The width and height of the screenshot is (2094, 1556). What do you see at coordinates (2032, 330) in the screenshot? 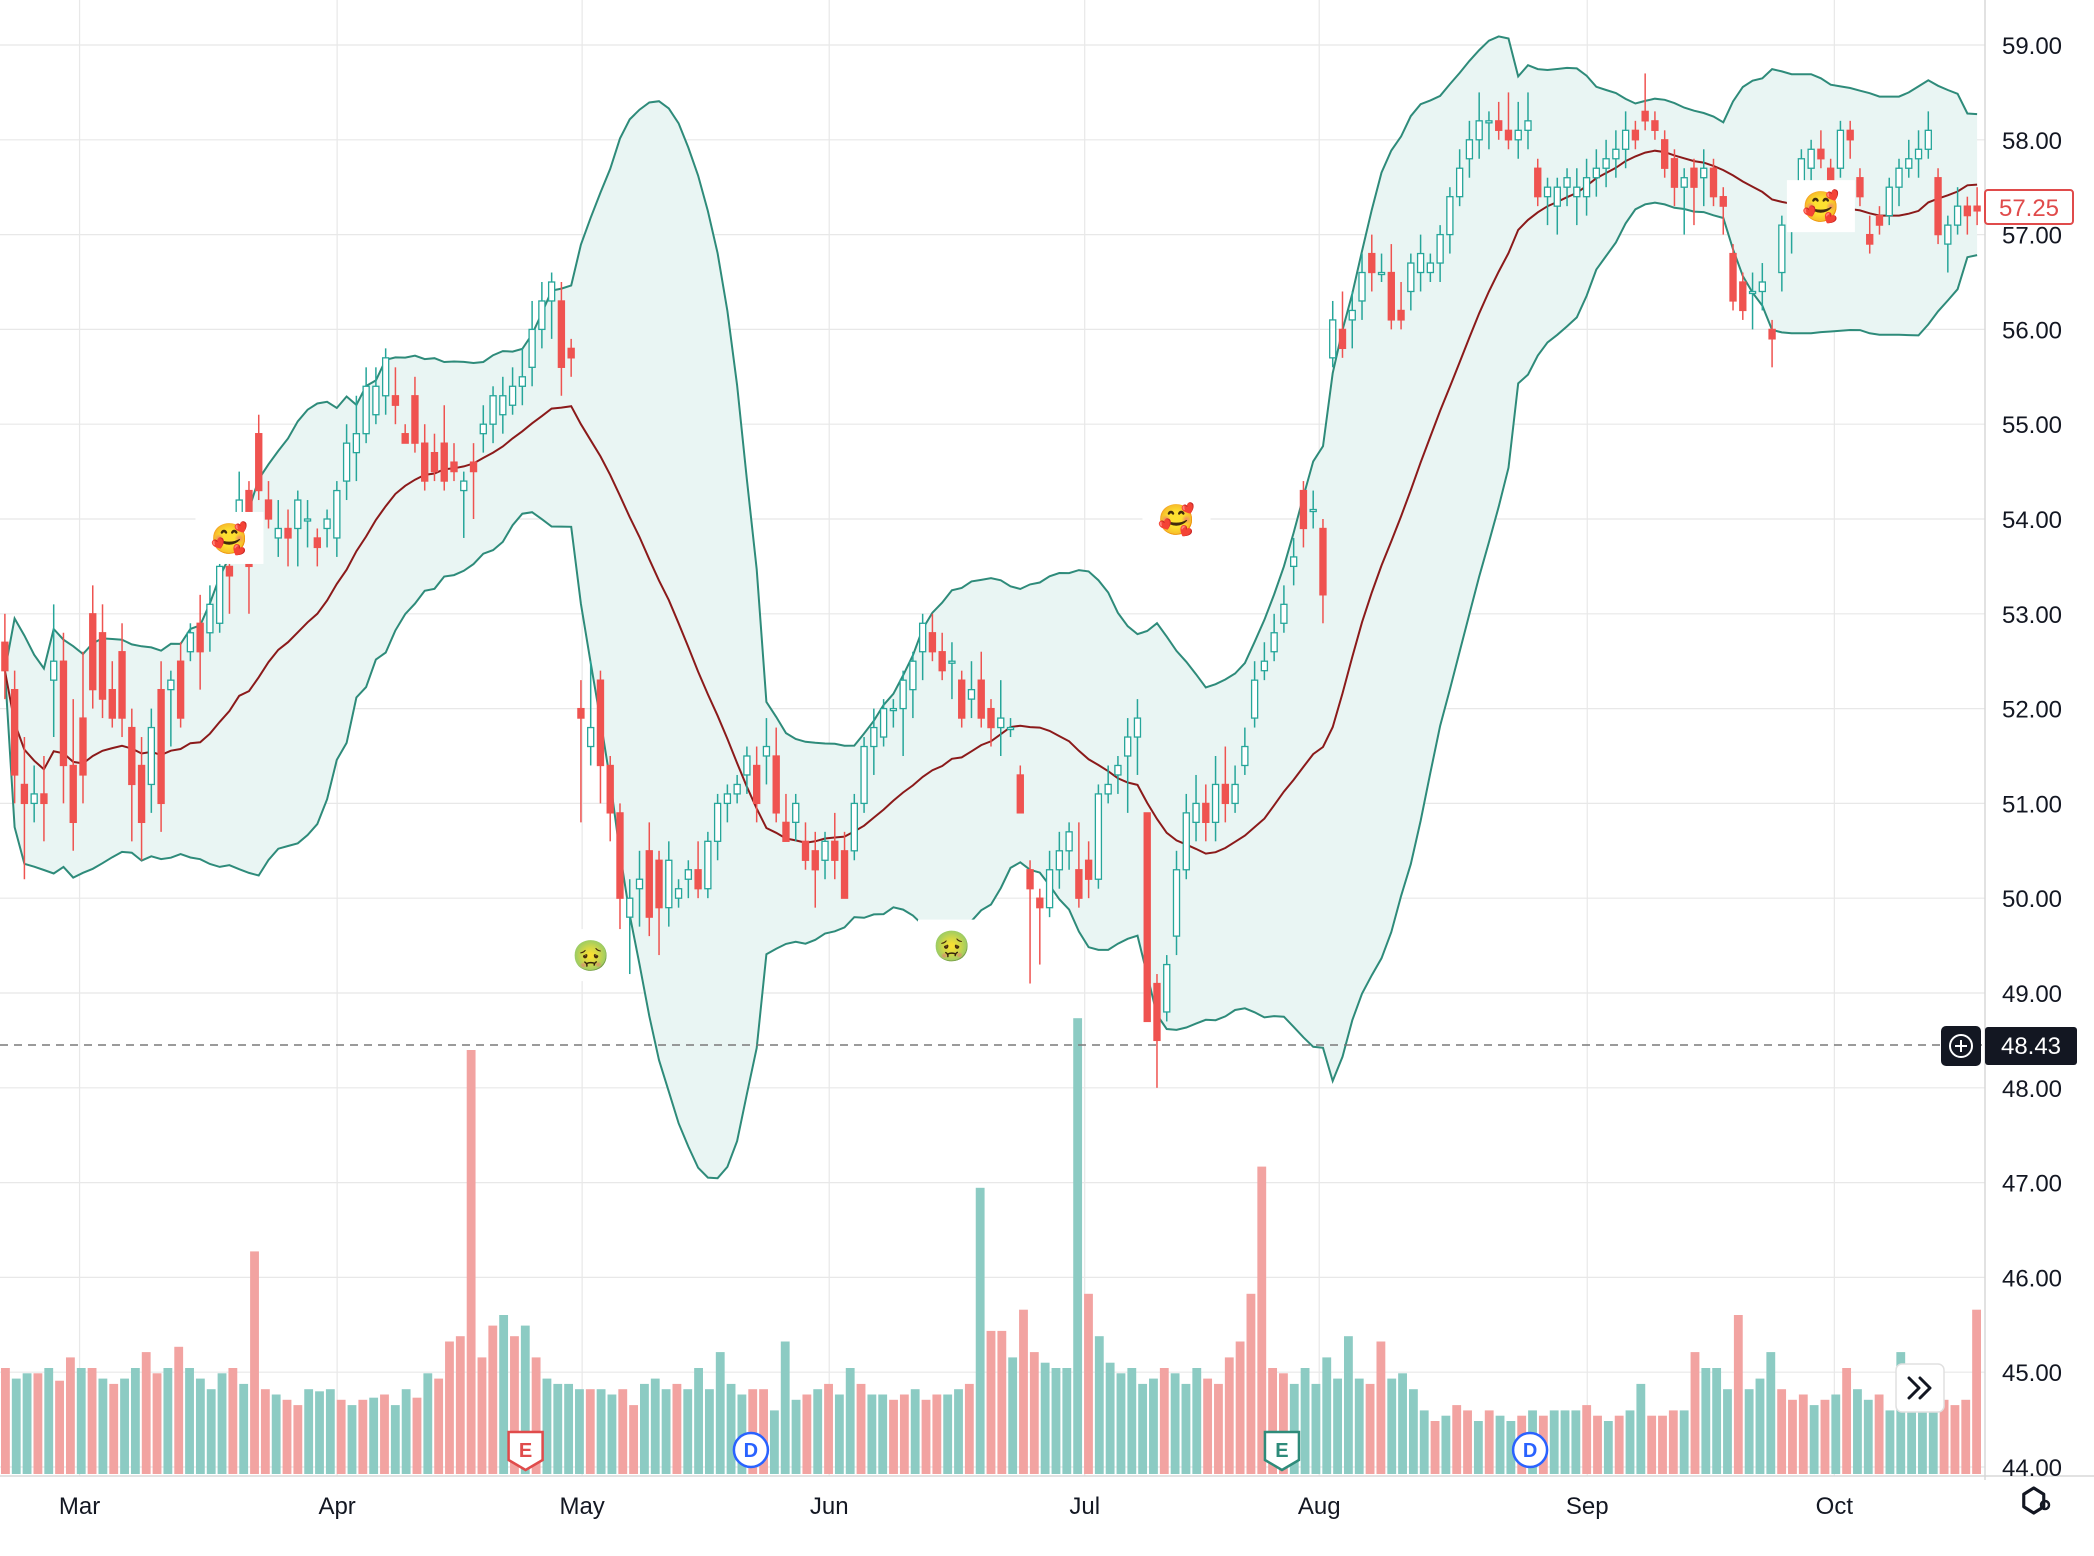
I see `price-tick-label: 56.00` at bounding box center [2032, 330].